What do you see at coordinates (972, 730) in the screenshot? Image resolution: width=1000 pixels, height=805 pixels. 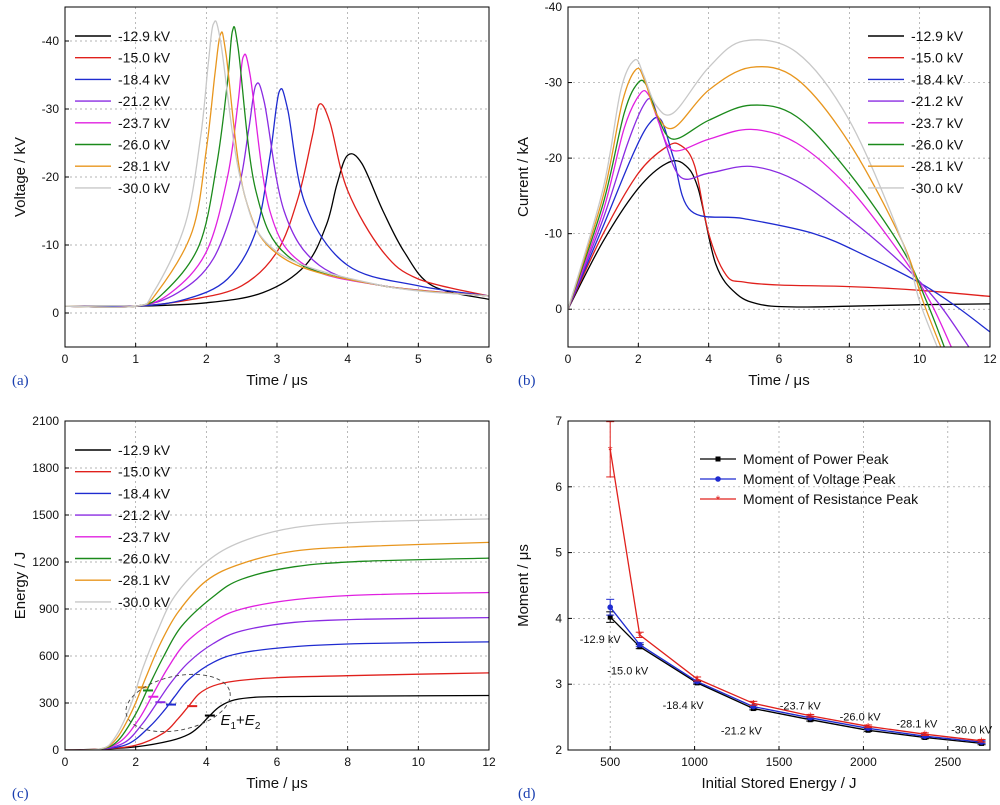 I see `point-label: -30.0 kV` at bounding box center [972, 730].